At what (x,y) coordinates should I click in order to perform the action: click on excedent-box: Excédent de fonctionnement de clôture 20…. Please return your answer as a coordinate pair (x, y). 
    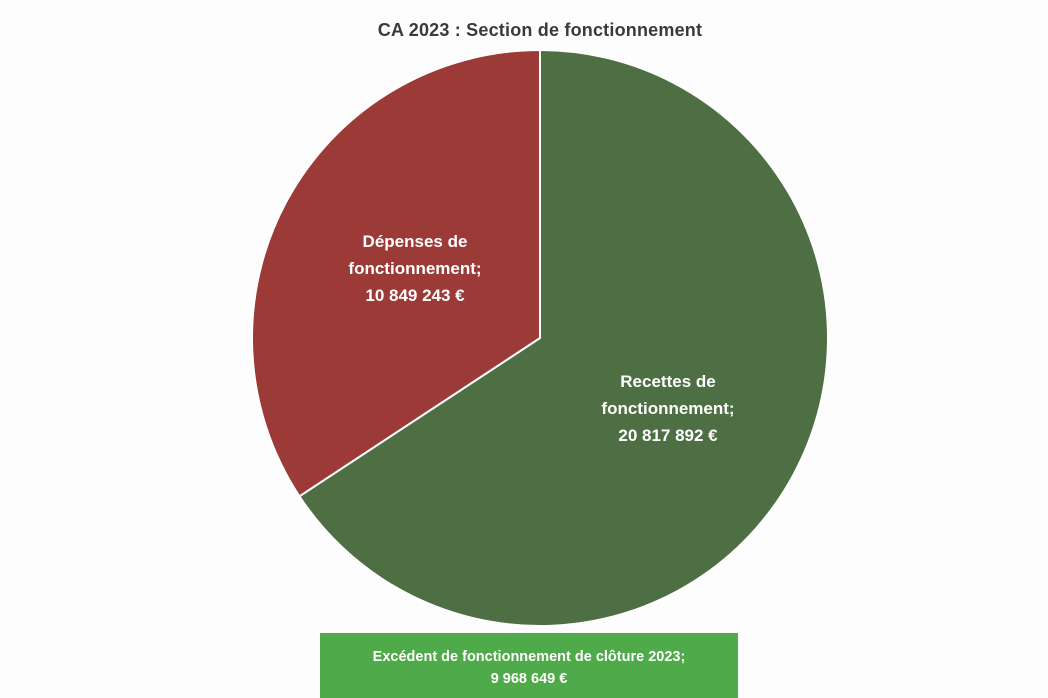
    Looking at the image, I should click on (529, 665).